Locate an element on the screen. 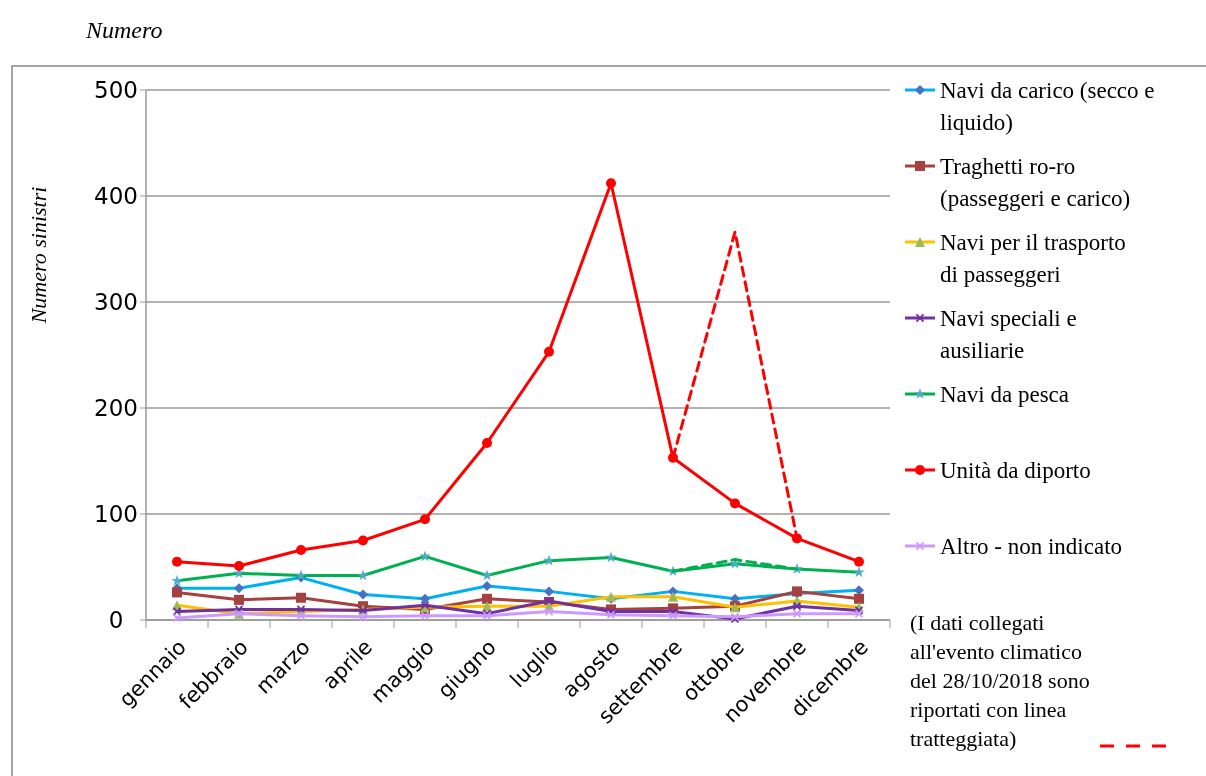 Image resolution: width=1206 pixels, height=776 pixels. y-tick-label: 100 is located at coordinates (116, 514).